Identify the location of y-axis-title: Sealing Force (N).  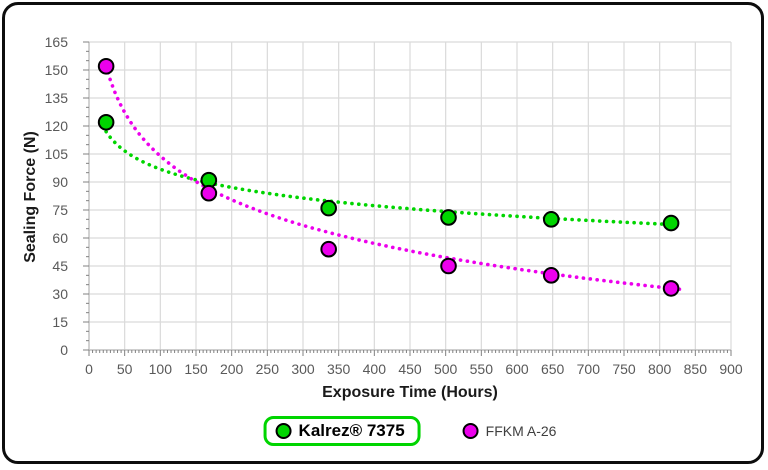
(30, 197).